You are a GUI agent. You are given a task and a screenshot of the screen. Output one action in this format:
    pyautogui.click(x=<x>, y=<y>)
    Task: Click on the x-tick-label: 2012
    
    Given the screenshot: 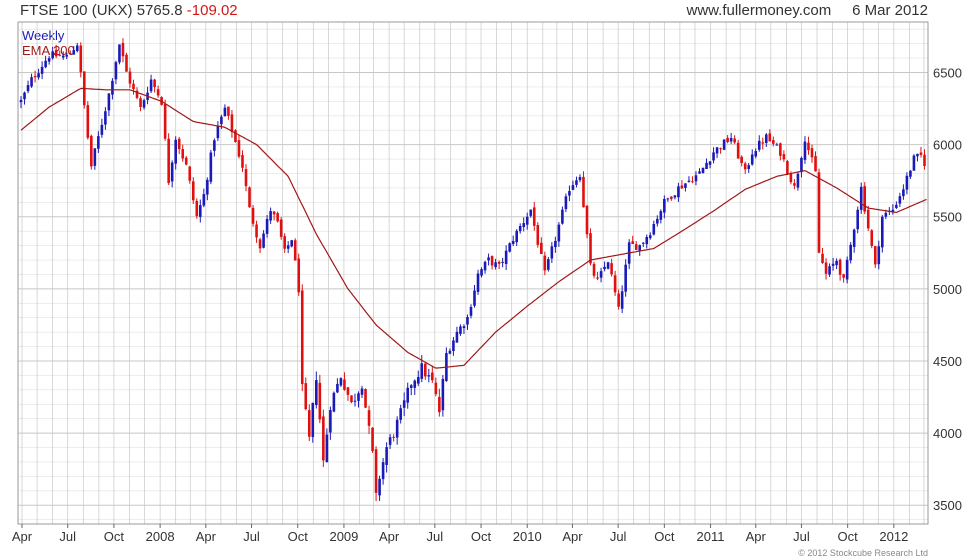 What is the action you would take?
    pyautogui.click(x=893, y=536)
    